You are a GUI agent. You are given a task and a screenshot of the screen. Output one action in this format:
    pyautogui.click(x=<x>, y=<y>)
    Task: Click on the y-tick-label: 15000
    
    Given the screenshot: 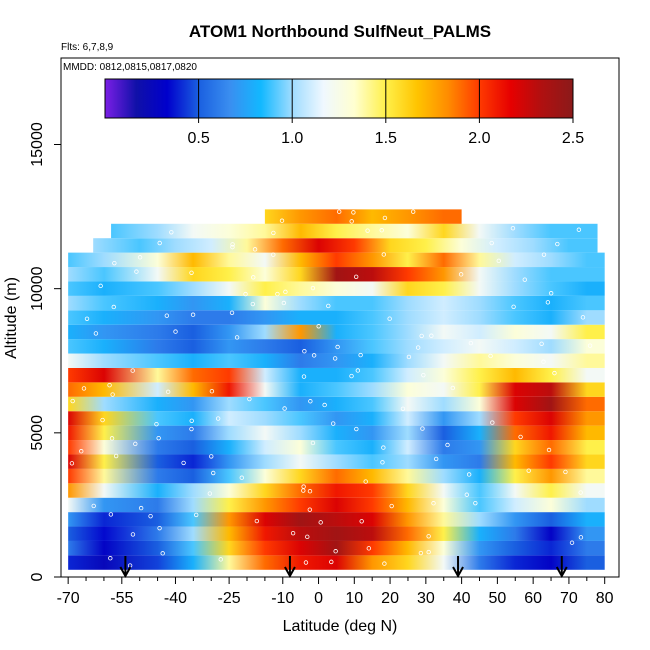 What is the action you would take?
    pyautogui.click(x=37, y=144)
    